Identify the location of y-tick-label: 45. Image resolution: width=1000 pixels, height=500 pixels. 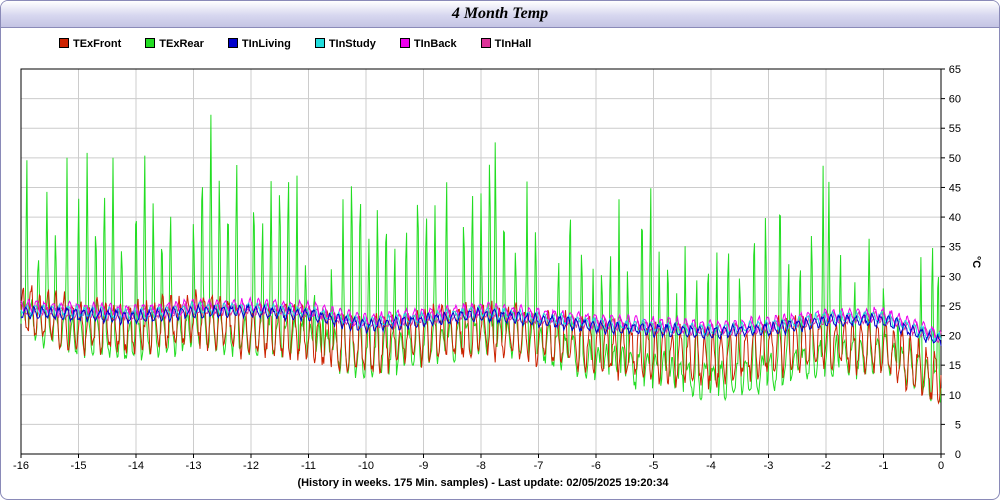
(955, 188).